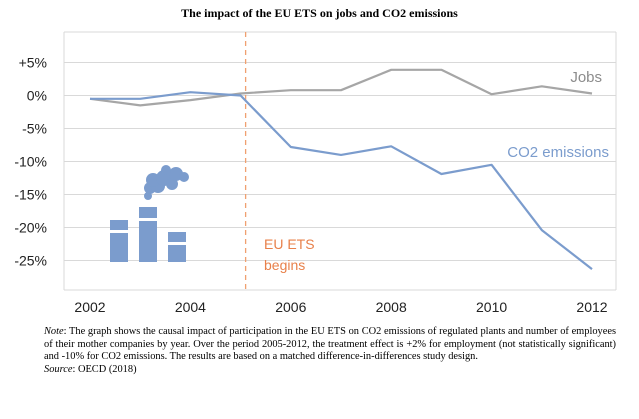  I want to click on x-tick-label: 2004, so click(190, 307).